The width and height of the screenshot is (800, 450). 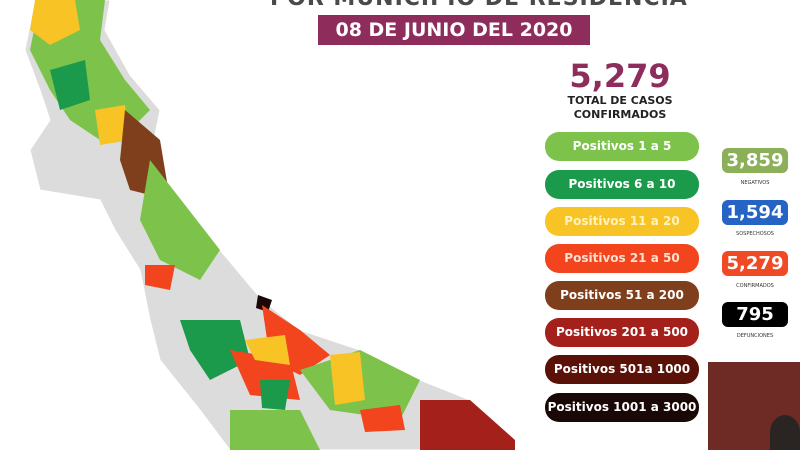 What do you see at coordinates (755, 314) in the screenshot?
I see `defunciones-value: 795` at bounding box center [755, 314].